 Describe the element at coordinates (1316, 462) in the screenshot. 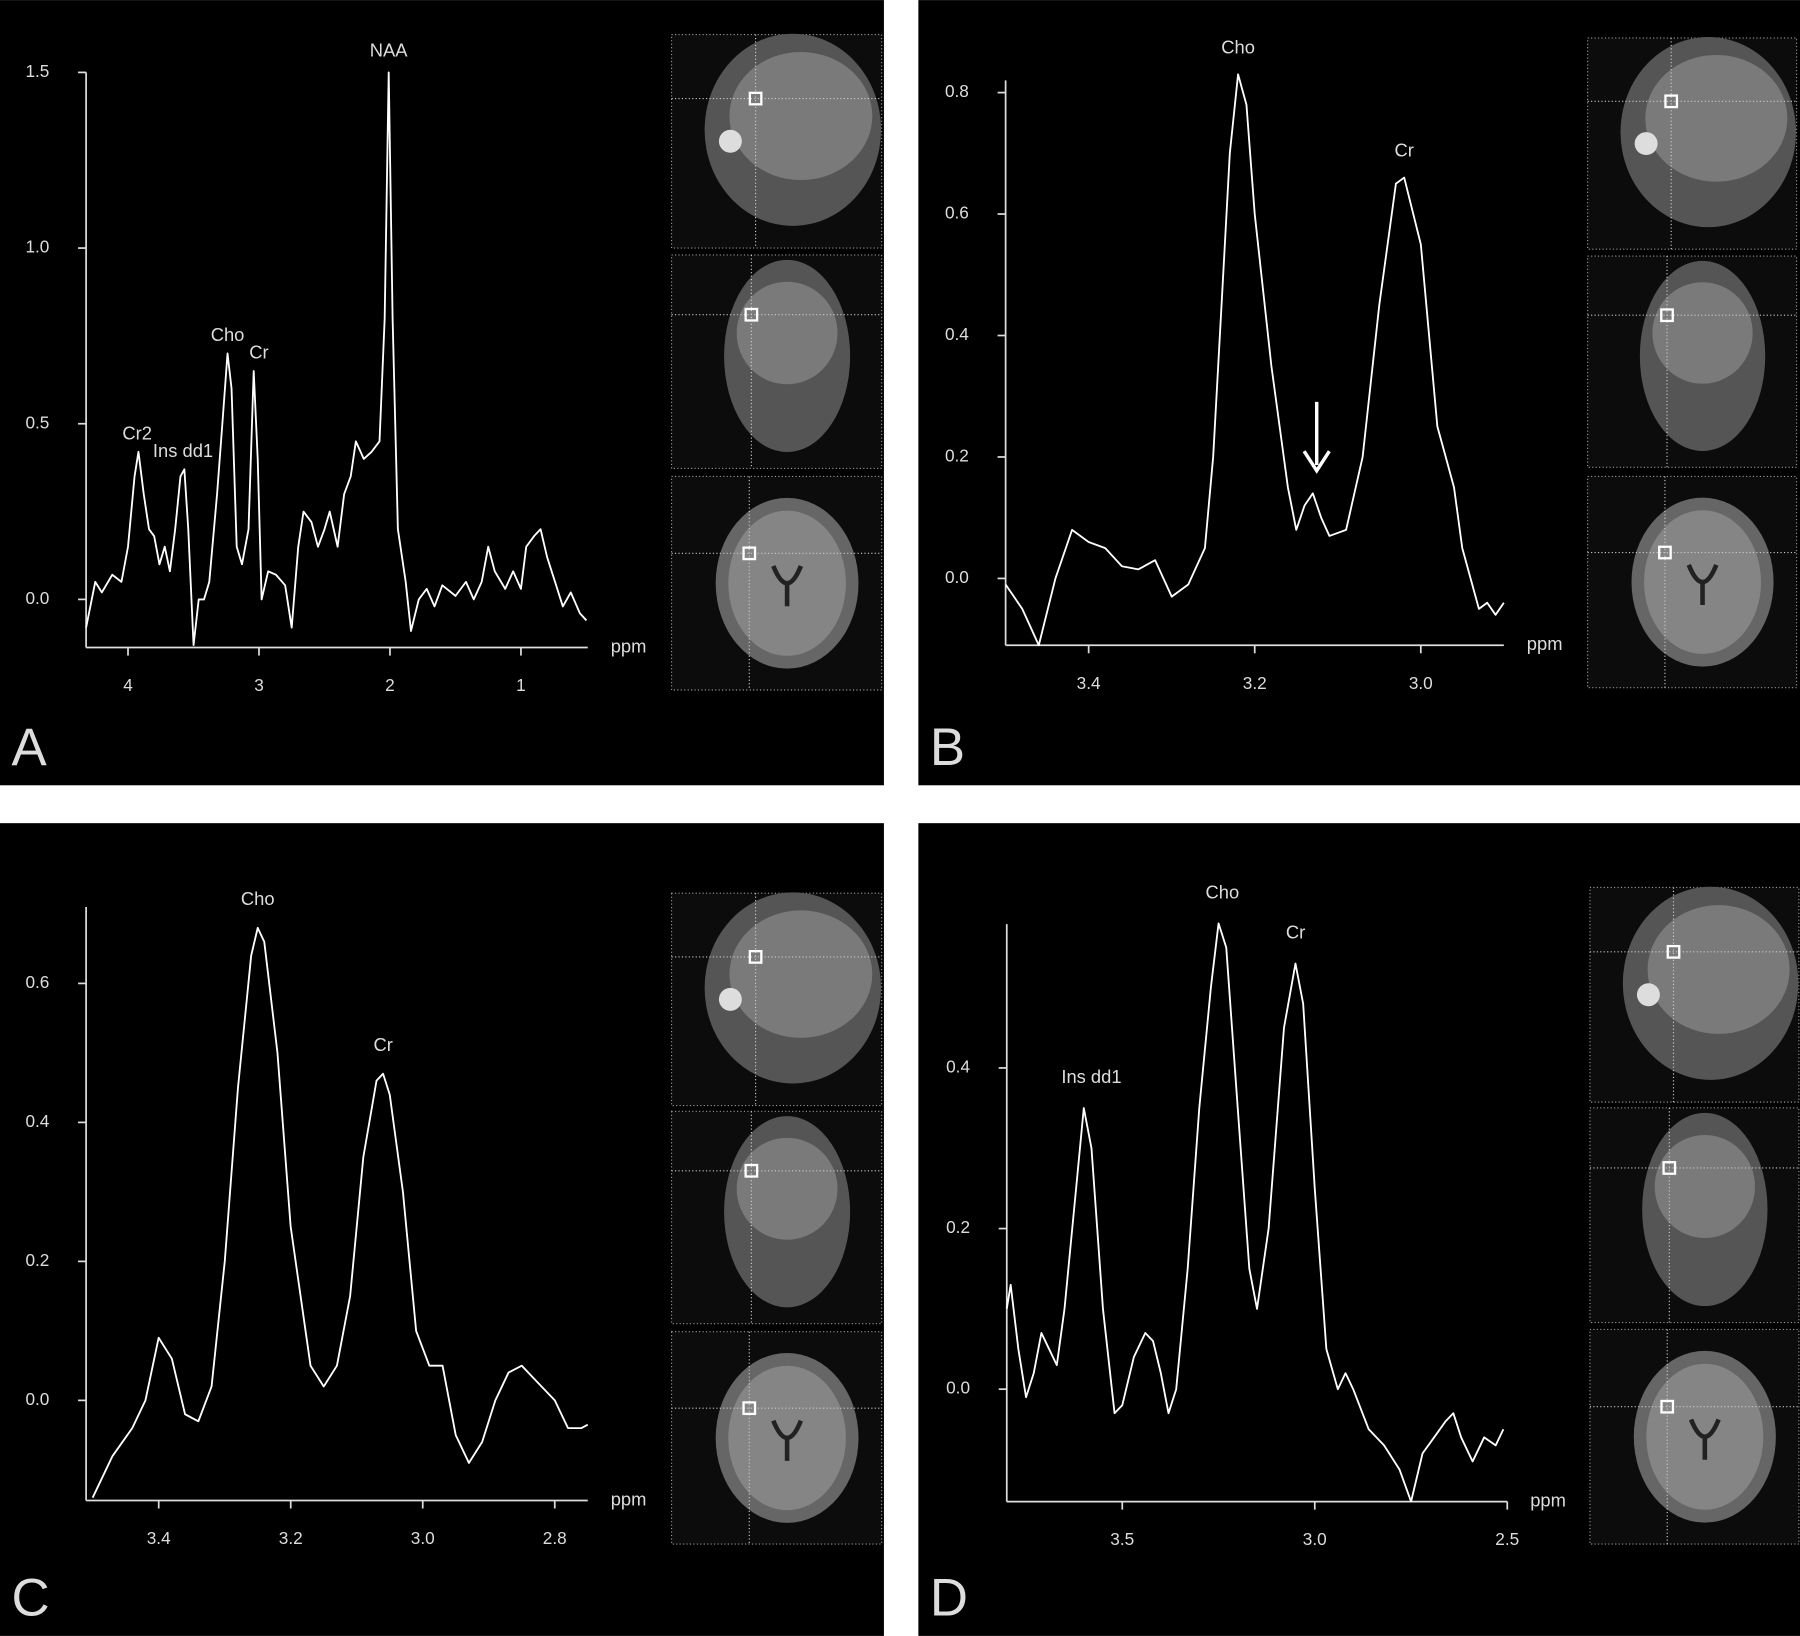

I see `arrow-head` at that location.